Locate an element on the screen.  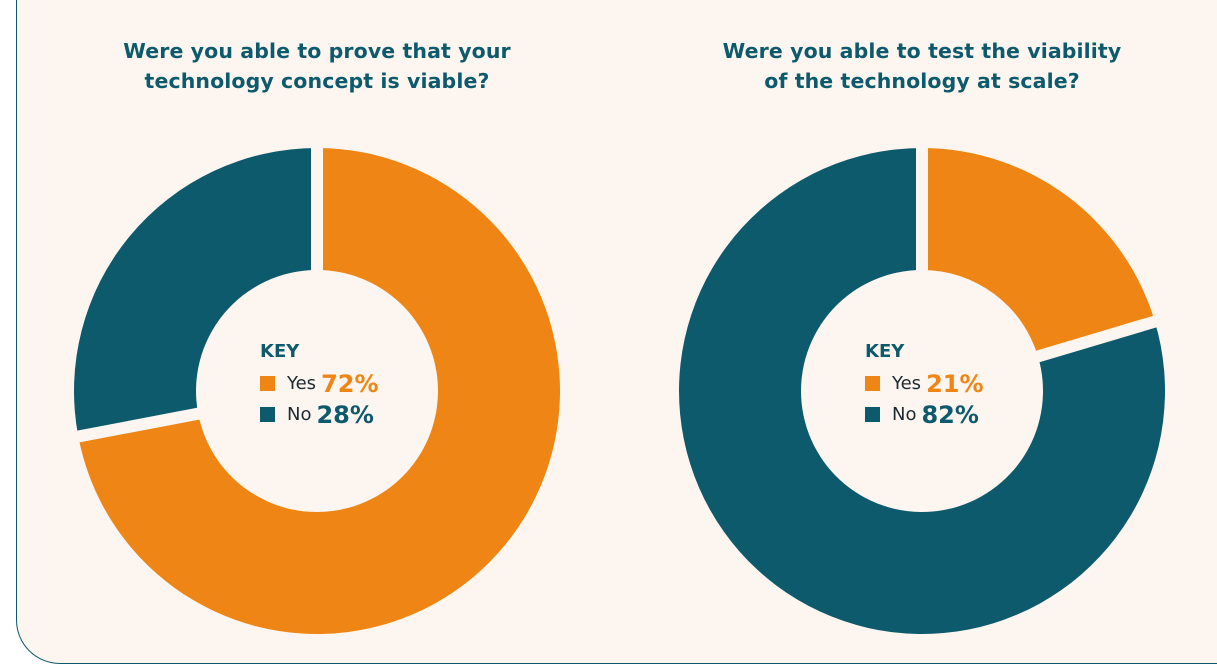
chart-title-line-2: of the technology at scale? is located at coordinates (922, 81).